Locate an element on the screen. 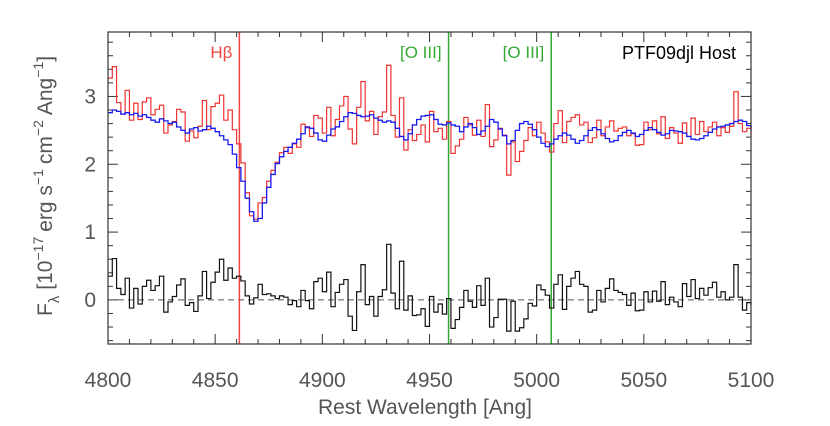 The width and height of the screenshot is (830, 426). y-axis-title-close: ] is located at coordinates (45, 59).